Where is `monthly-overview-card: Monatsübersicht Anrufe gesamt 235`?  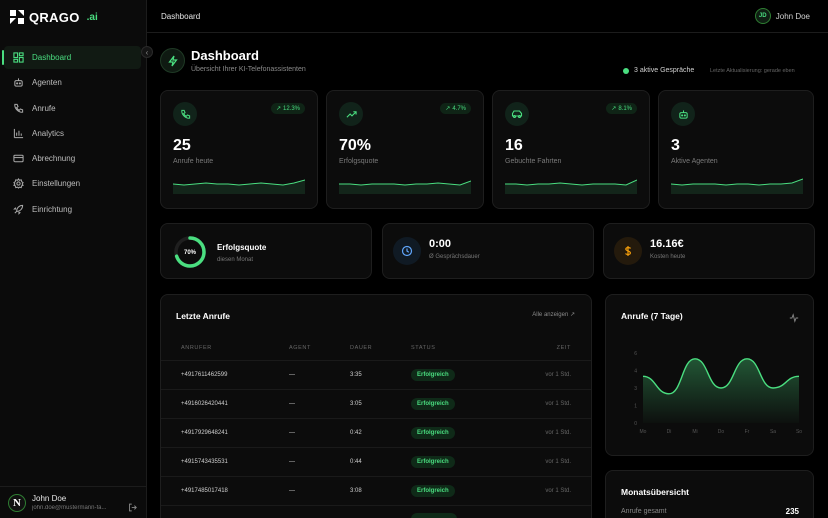
monthly-overview-card: Monatsübersicht Anrufe gesamt 235 is located at coordinates (709, 494).